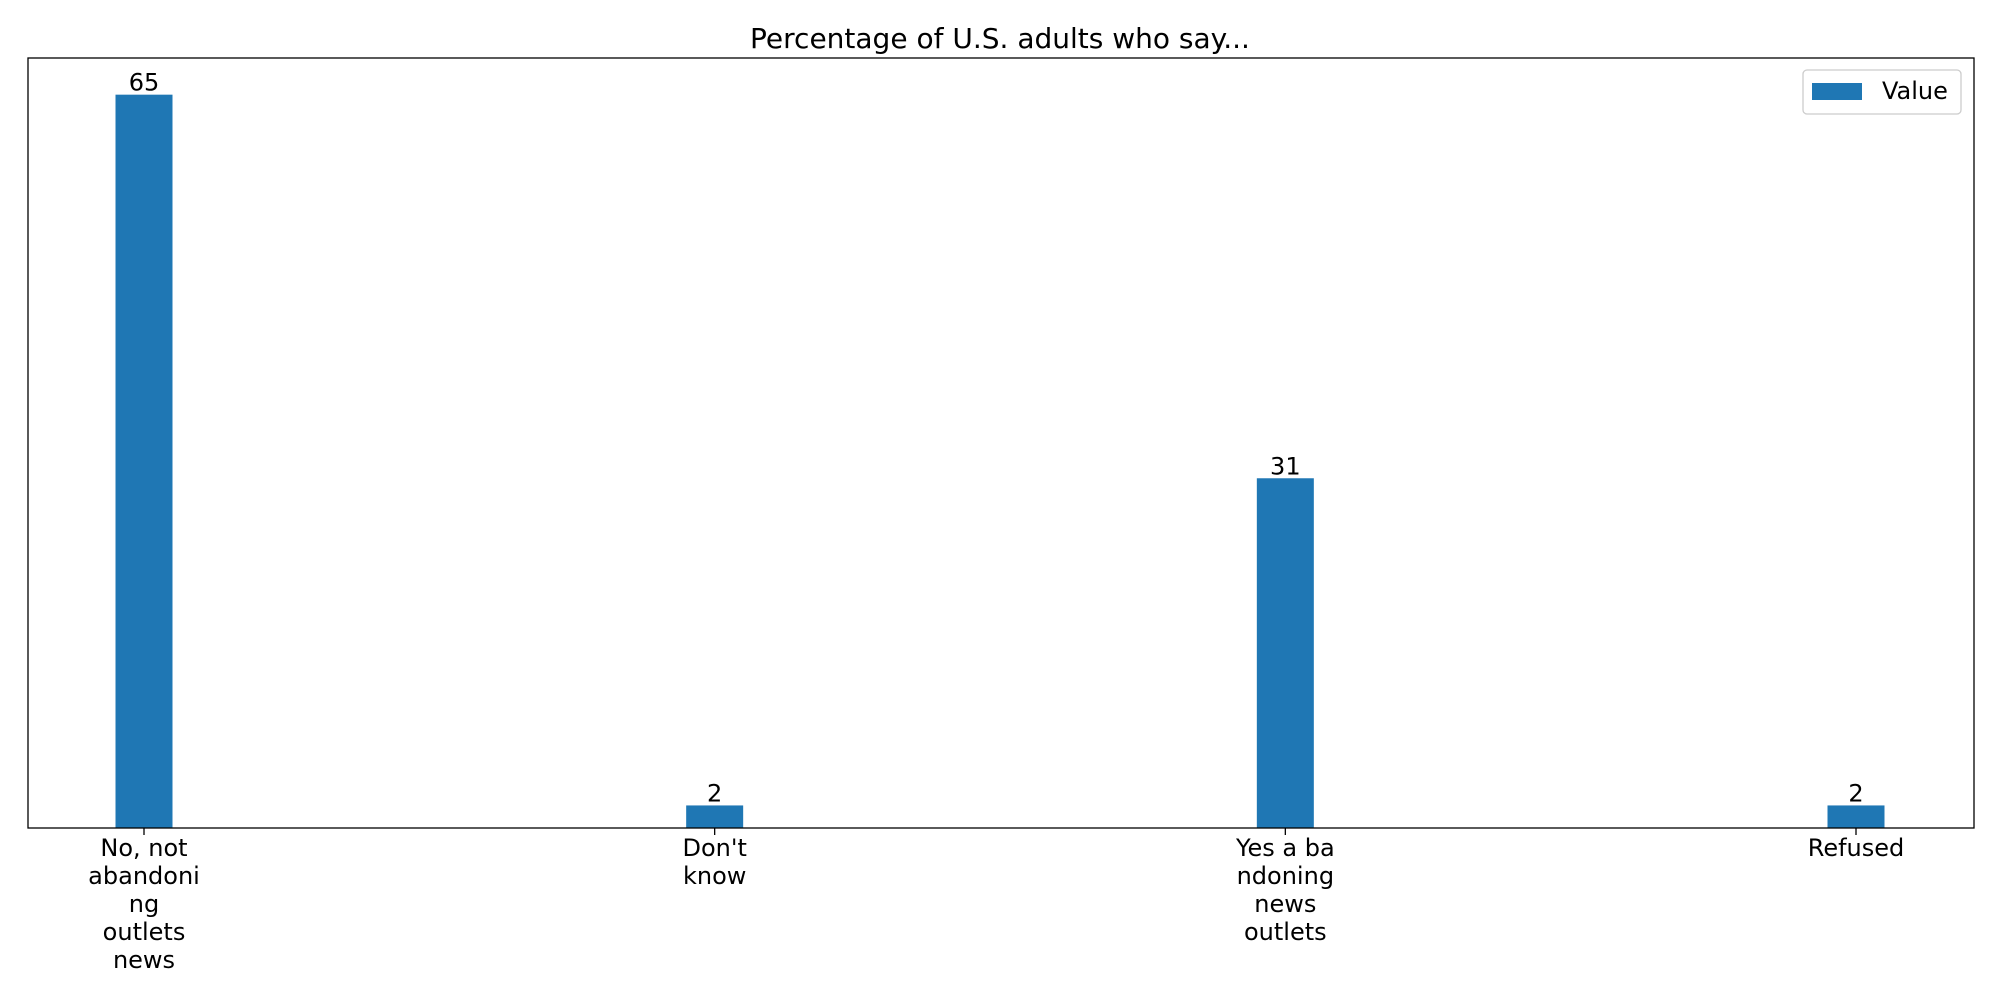 This screenshot has height=1000, width=2000. Describe the element at coordinates (1837, 91) in the screenshot. I see `legend-swatch` at that location.